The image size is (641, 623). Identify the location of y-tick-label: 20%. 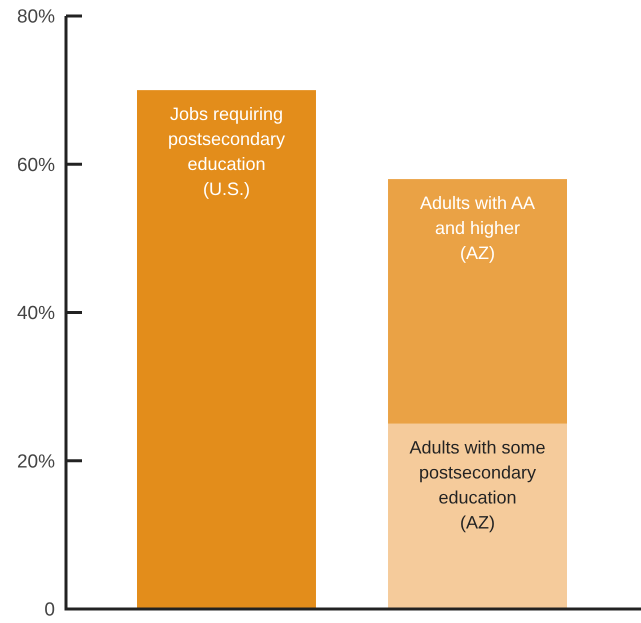
(36, 461).